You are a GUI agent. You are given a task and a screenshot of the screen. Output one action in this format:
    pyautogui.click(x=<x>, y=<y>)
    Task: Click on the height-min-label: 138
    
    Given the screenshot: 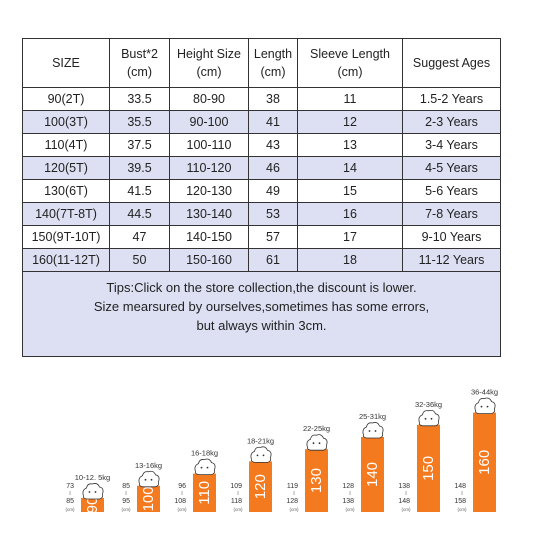 What is the action you would take?
    pyautogui.click(x=404, y=486)
    